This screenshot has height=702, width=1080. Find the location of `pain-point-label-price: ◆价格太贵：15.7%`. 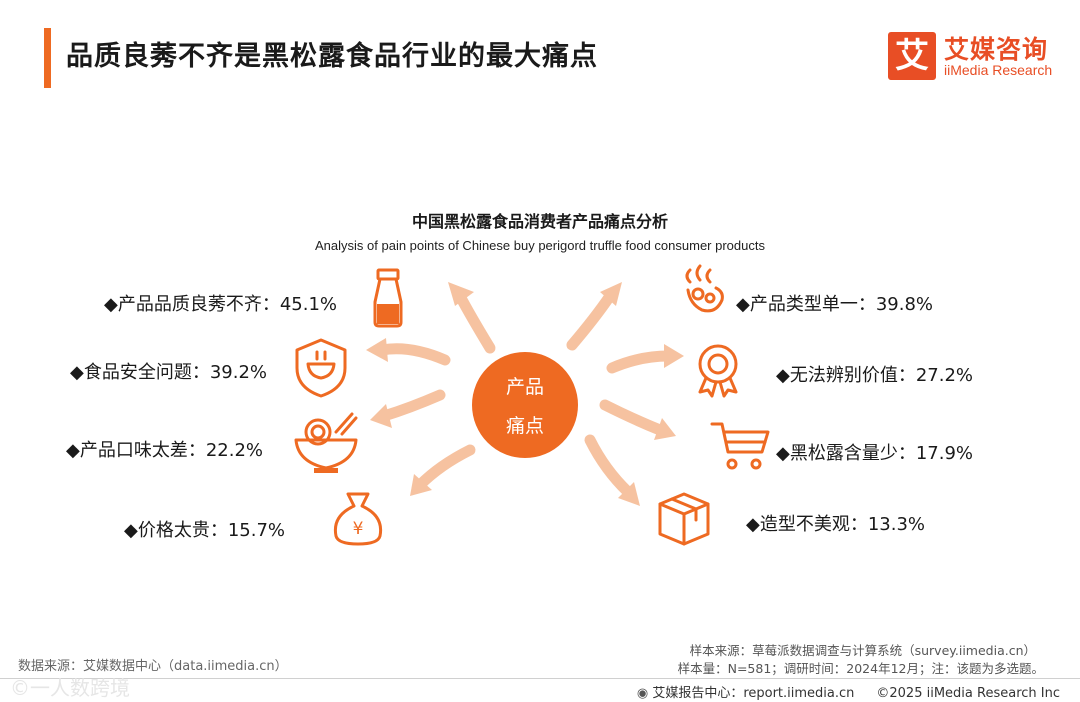

pain-point-label-price: ◆价格太贵：15.7% is located at coordinates (205, 530).